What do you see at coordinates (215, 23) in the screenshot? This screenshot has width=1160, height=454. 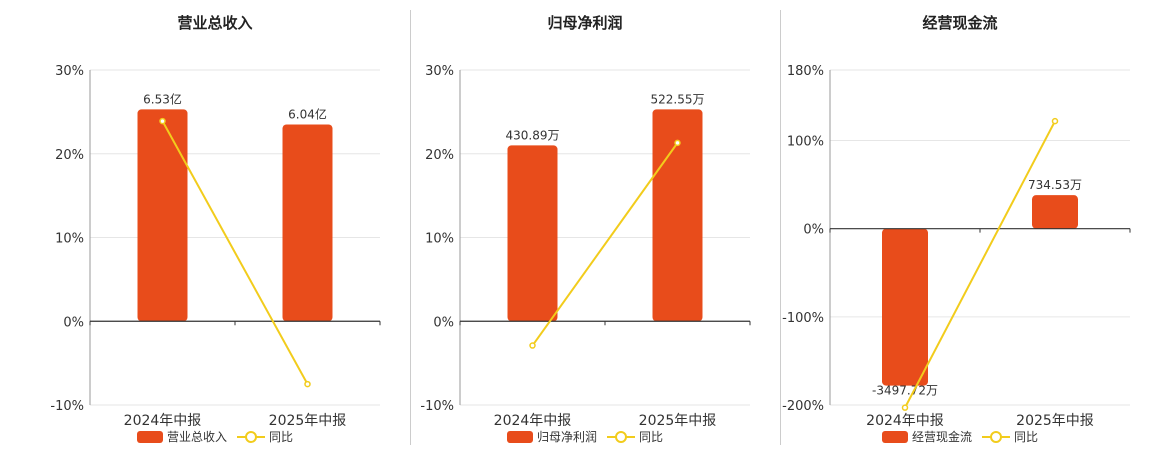 I see `chart-title: 营业总收入` at bounding box center [215, 23].